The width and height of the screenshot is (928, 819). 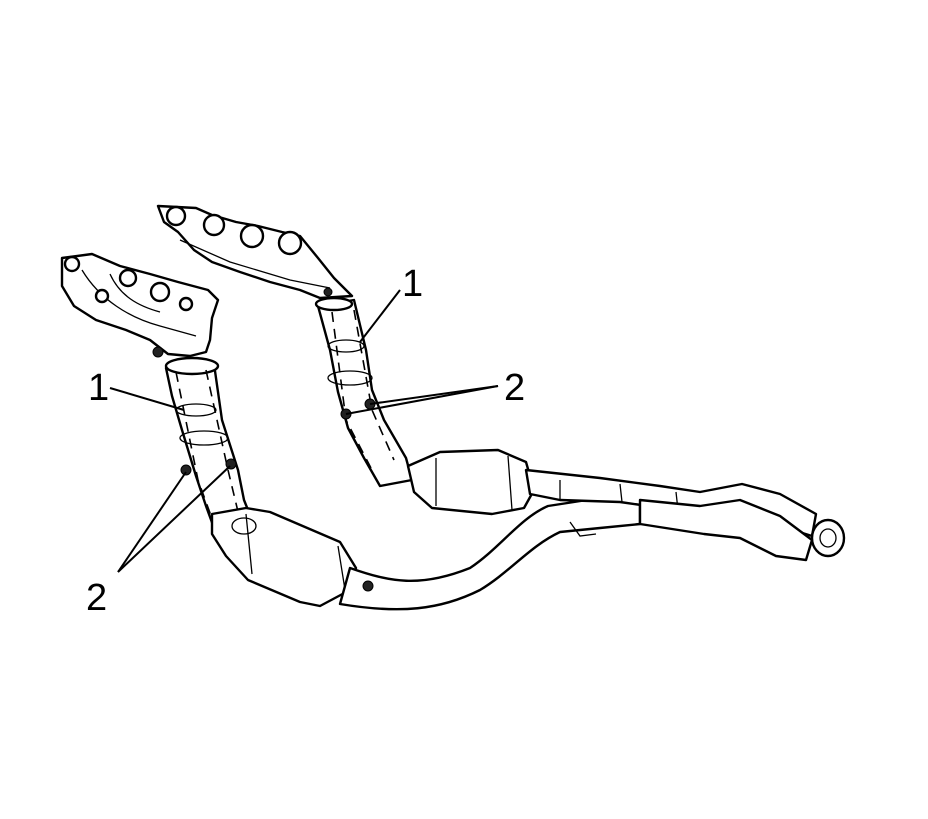 I want to click on left-catalytic-converter, so click(x=284, y=557).